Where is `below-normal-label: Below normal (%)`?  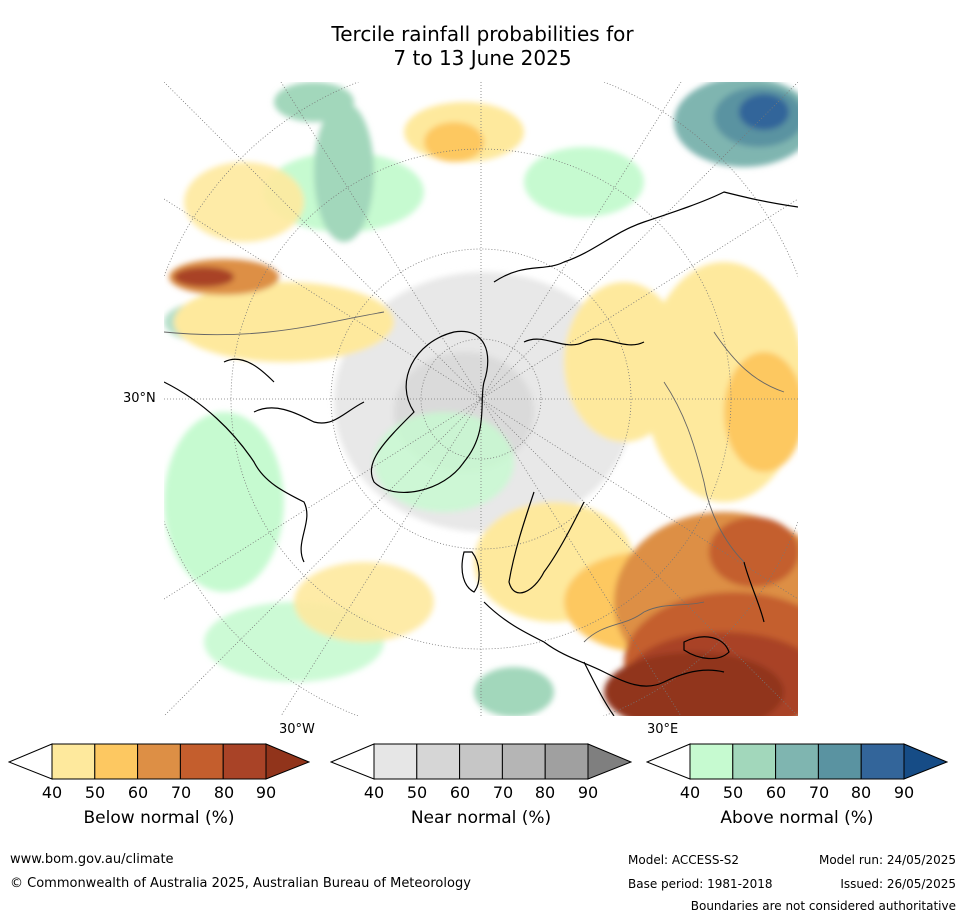
below-normal-label: Below normal (%) is located at coordinates (159, 818).